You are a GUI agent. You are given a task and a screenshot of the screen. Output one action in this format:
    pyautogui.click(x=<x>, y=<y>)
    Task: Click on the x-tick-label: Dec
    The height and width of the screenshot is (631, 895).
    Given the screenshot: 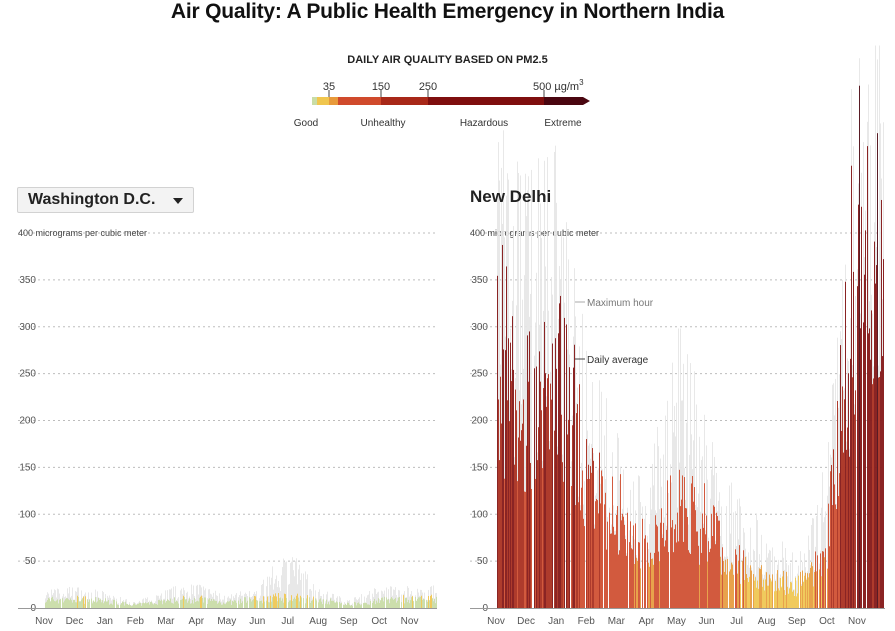 What is the action you would take?
    pyautogui.click(x=526, y=621)
    